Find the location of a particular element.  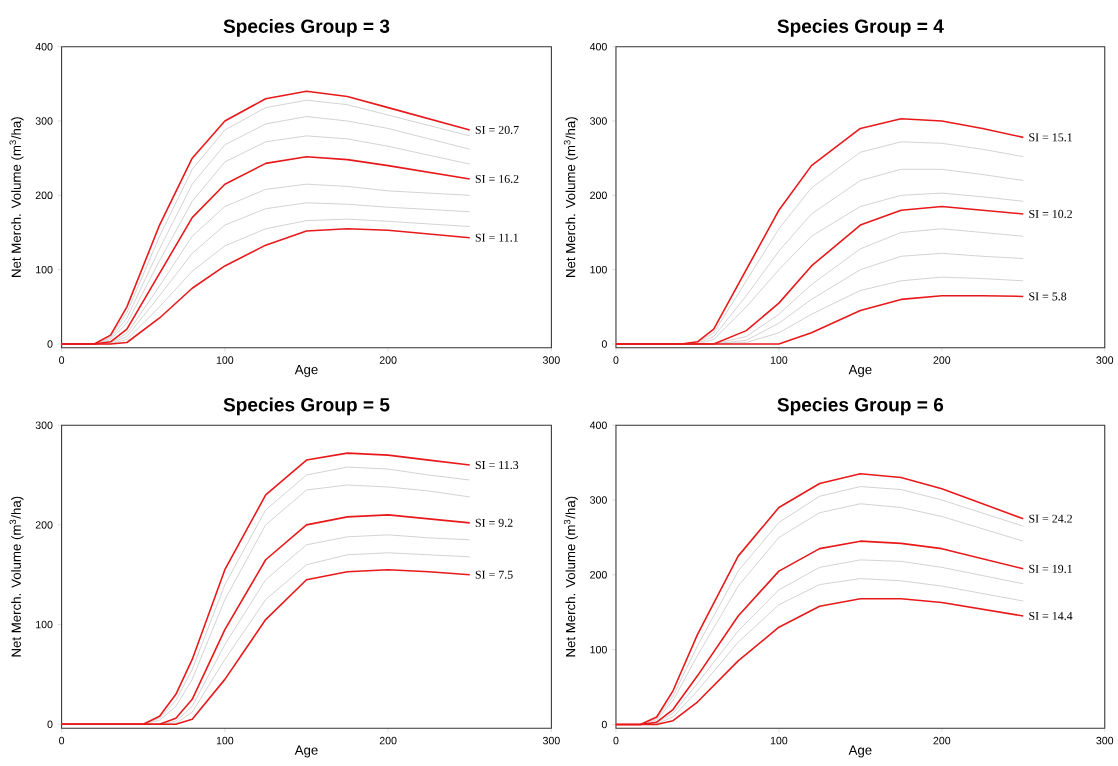

chart-title: Species Group = 3 is located at coordinates (306, 27).